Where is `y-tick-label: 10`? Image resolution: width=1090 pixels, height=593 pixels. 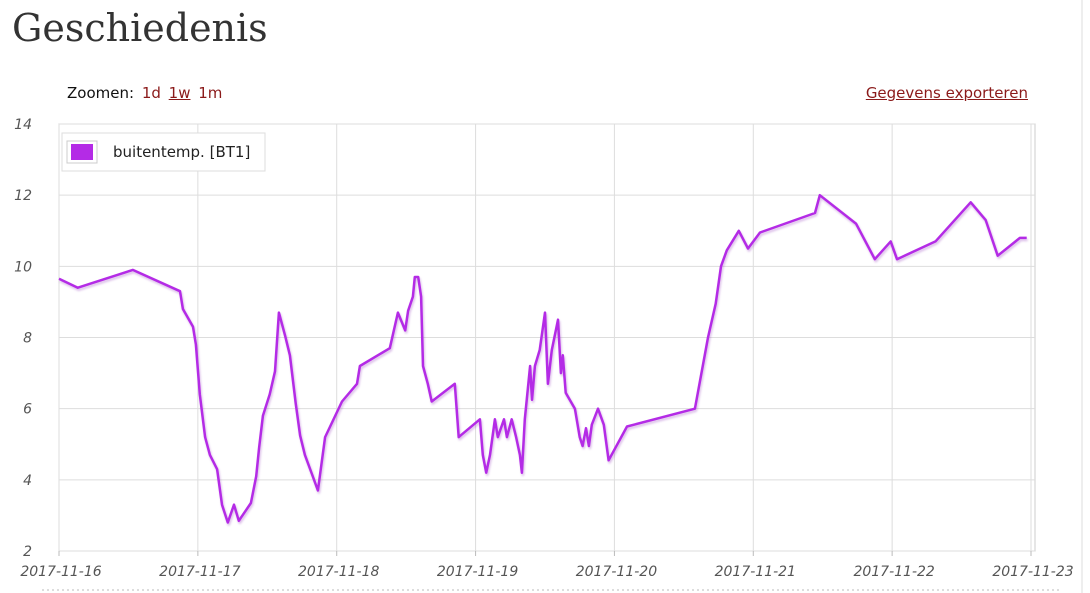 y-tick-label: 10 is located at coordinates (23, 267).